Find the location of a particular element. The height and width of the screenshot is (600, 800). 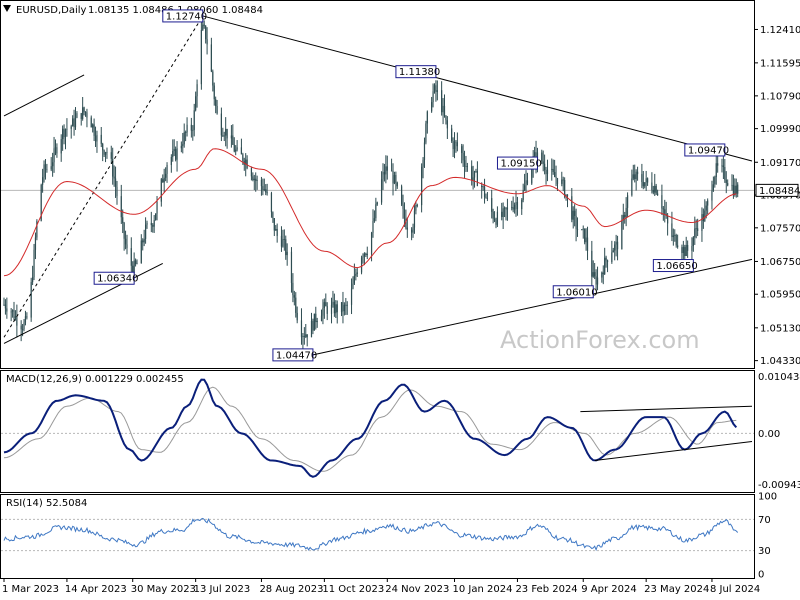

macd-trendline is located at coordinates (673, 451).